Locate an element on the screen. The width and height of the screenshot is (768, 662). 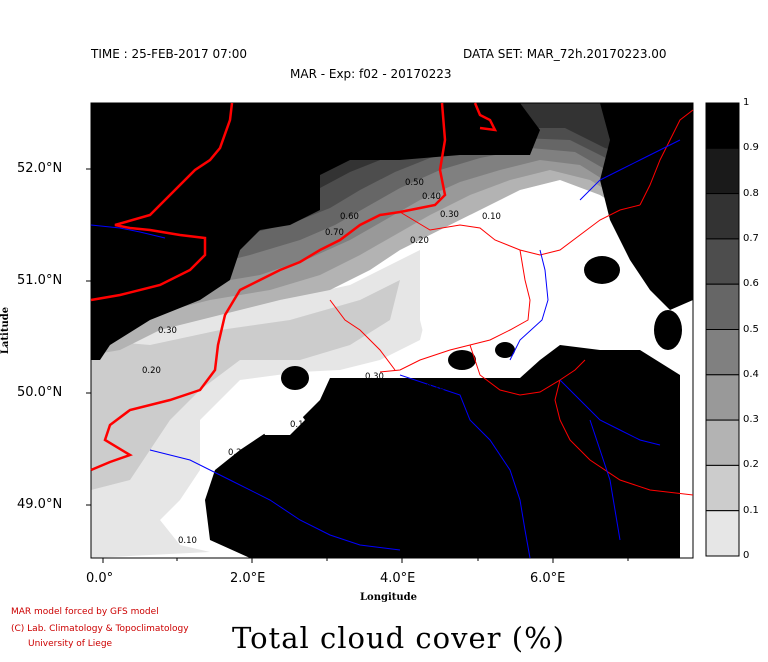
credit-line-3: University of Liege is located at coordinates (70, 644).